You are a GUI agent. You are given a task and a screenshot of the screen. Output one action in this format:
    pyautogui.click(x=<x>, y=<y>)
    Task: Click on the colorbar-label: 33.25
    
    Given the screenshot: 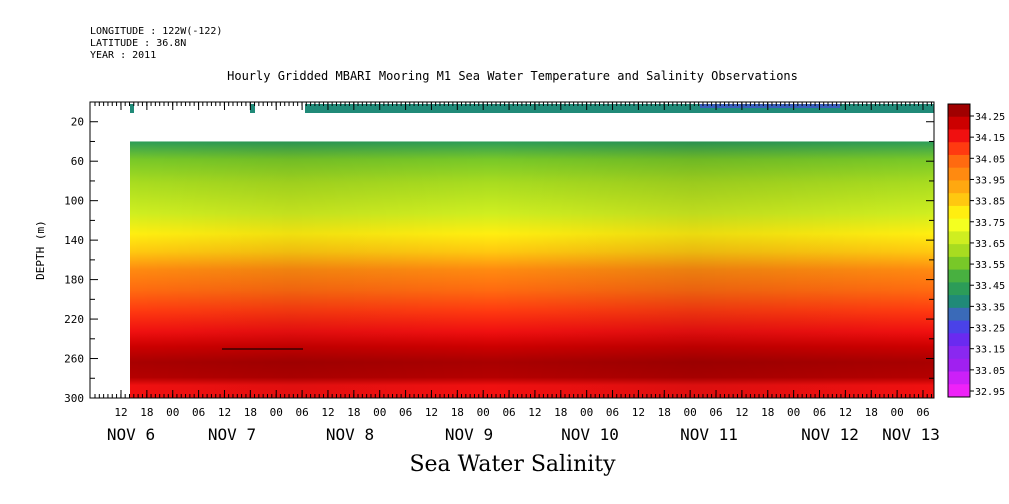 What is the action you would take?
    pyautogui.click(x=990, y=329)
    